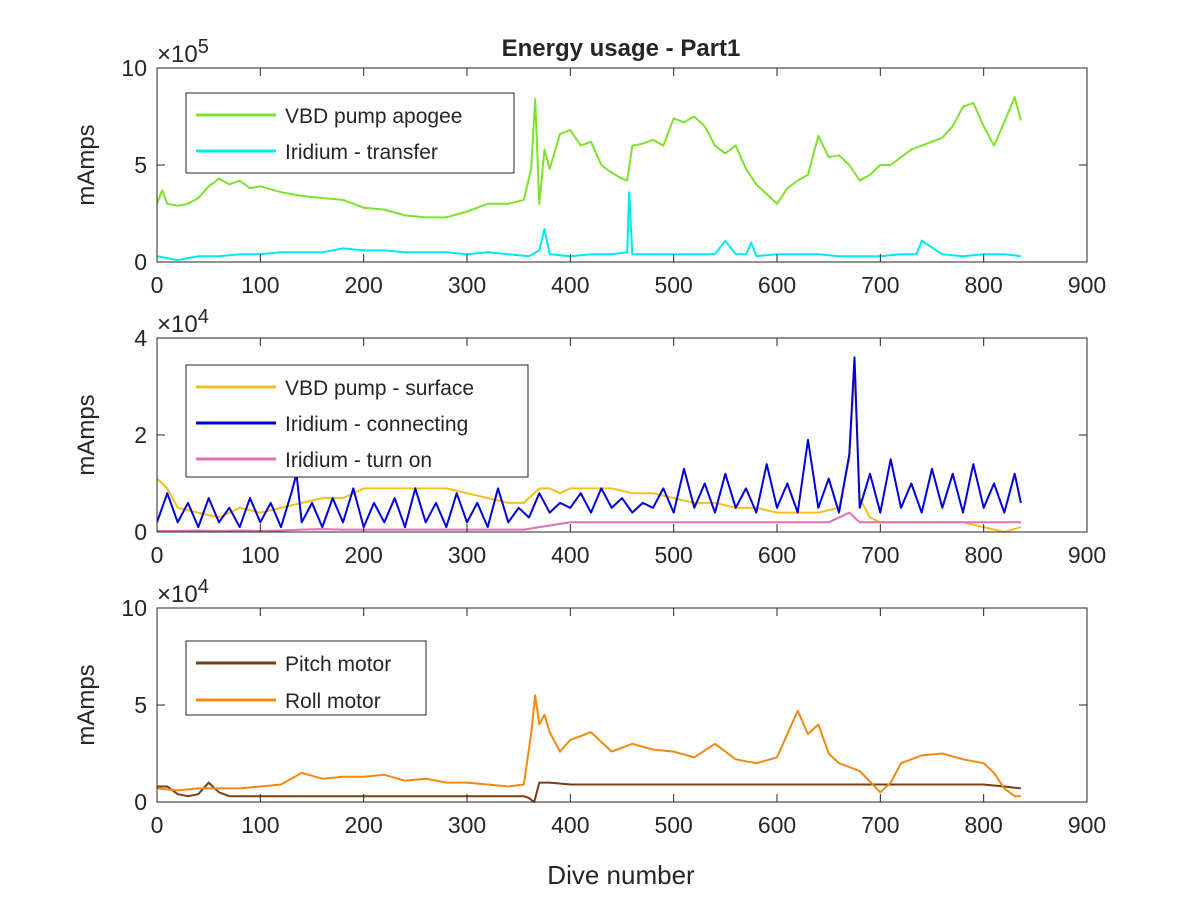 Image resolution: width=1200 pixels, height=900 pixels. What do you see at coordinates (376, 424) in the screenshot?
I see `legend-label-1: Iridium - connecting` at bounding box center [376, 424].